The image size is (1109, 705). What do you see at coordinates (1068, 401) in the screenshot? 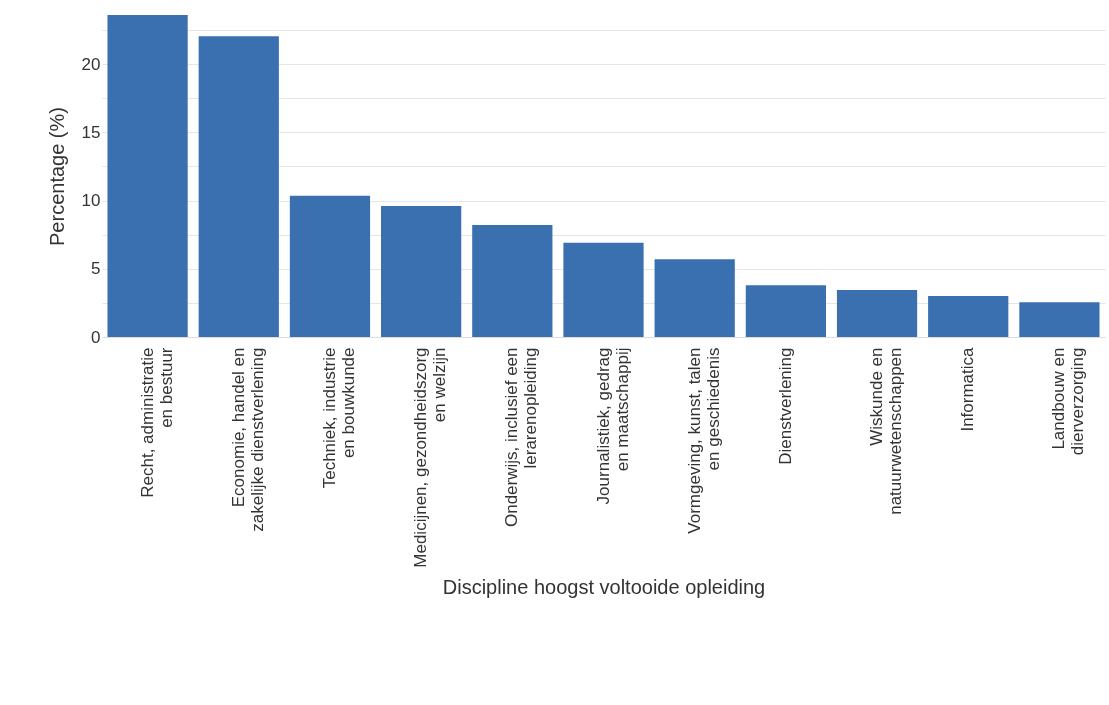
I see `x-tick-label: Landbouw en dierverzorging` at bounding box center [1068, 401].